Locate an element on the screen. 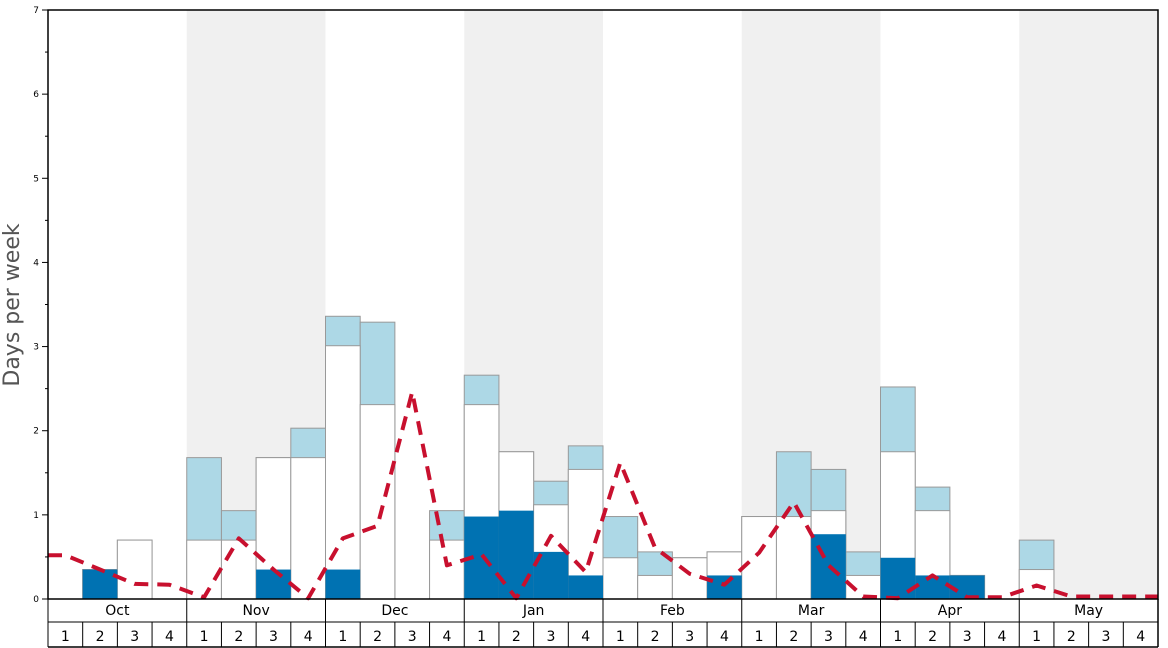 The width and height of the screenshot is (1168, 648). month-label: Mar is located at coordinates (811, 611).